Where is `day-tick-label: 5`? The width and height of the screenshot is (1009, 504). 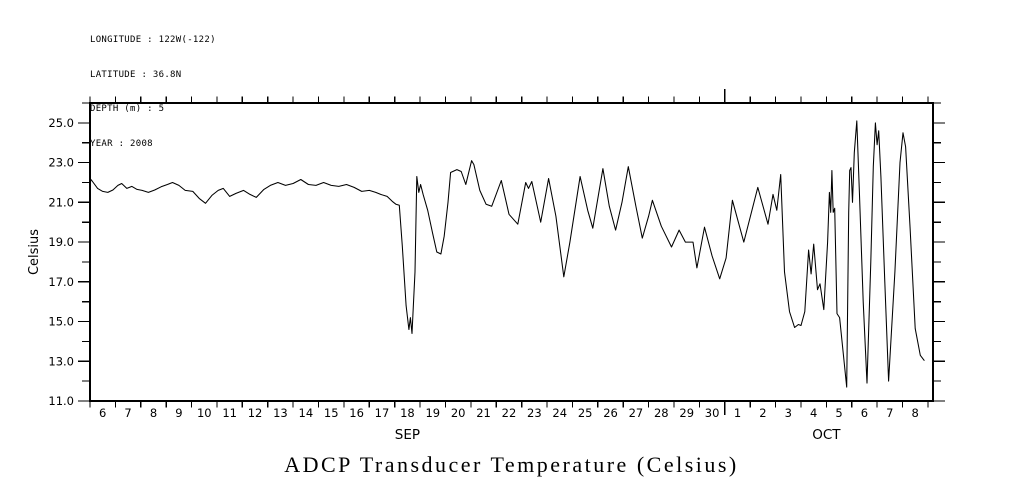
day-tick-label: 5 is located at coordinates (838, 413).